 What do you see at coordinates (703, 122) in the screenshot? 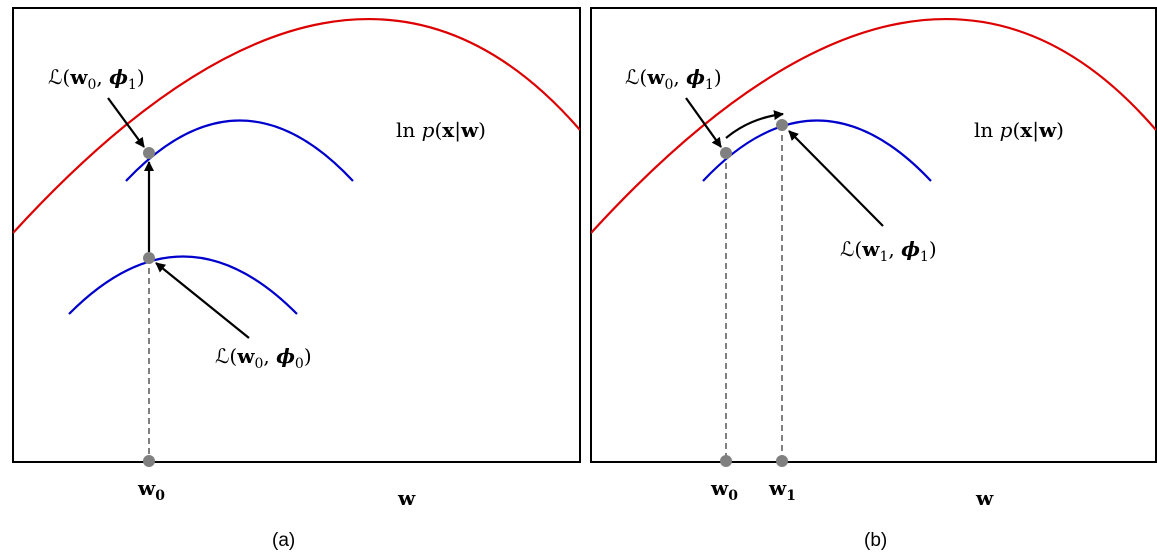
I see `pointer-left-label` at bounding box center [703, 122].